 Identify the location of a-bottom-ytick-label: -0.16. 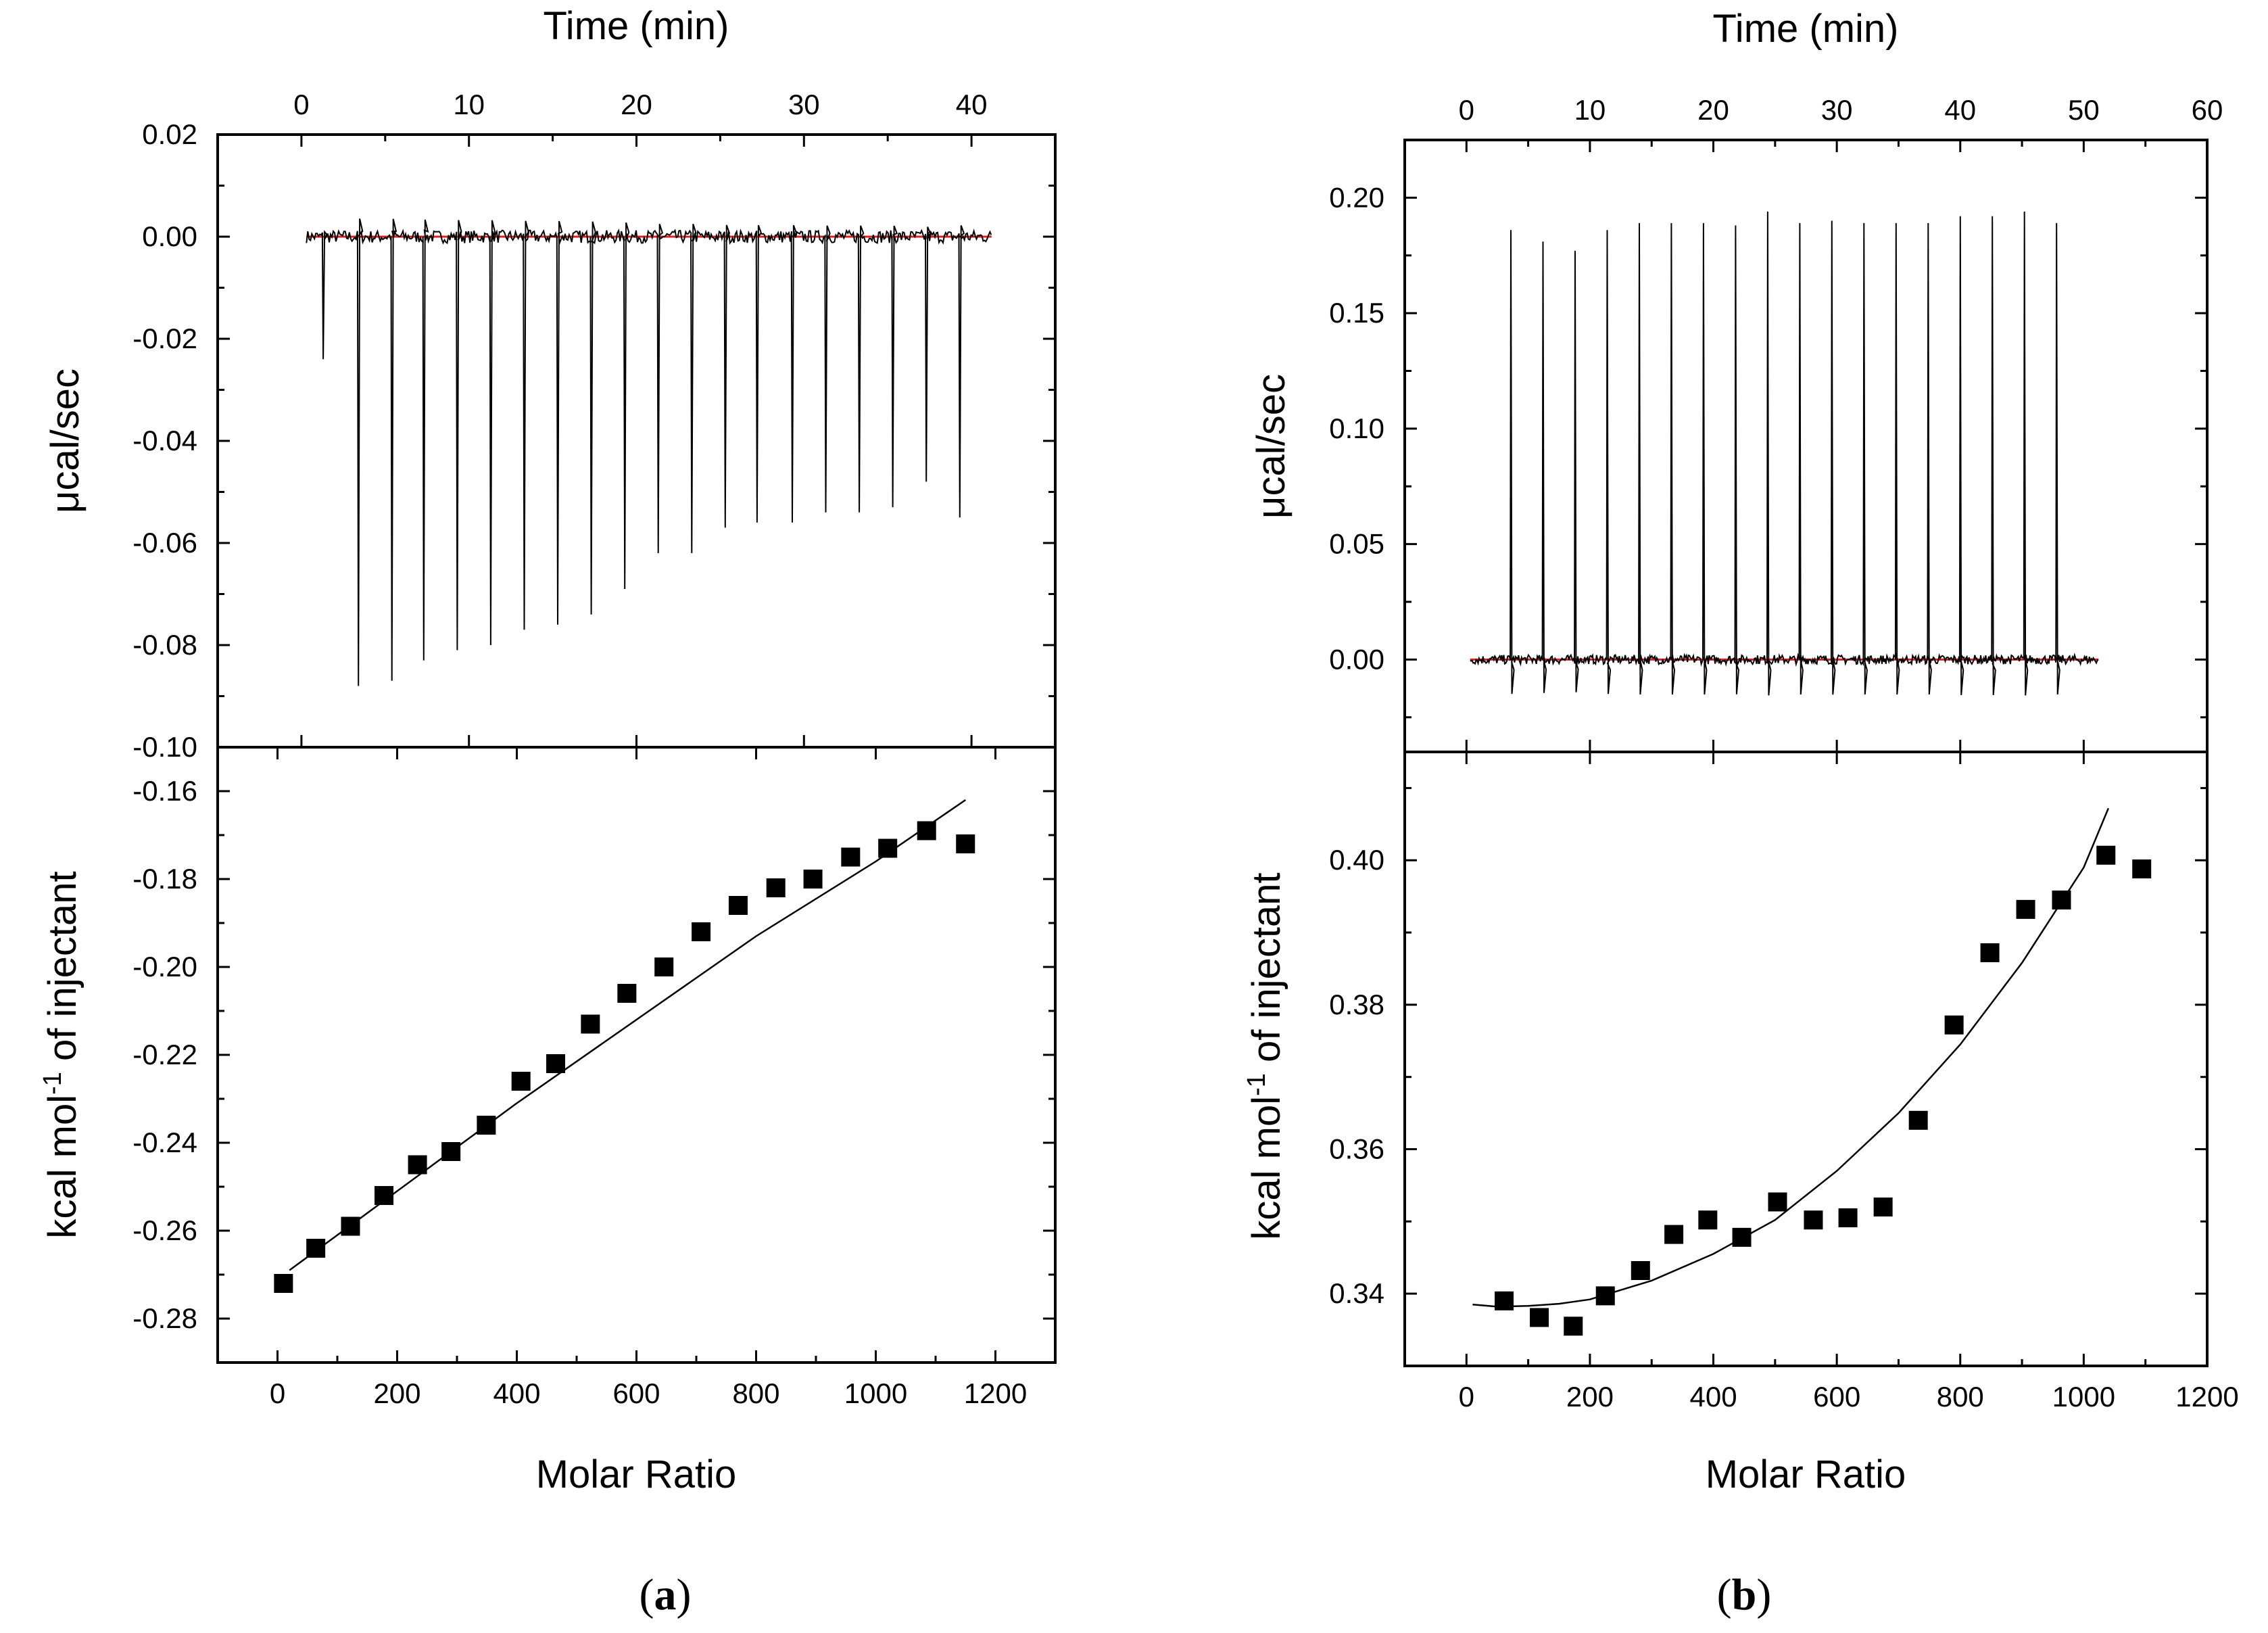
(164, 791).